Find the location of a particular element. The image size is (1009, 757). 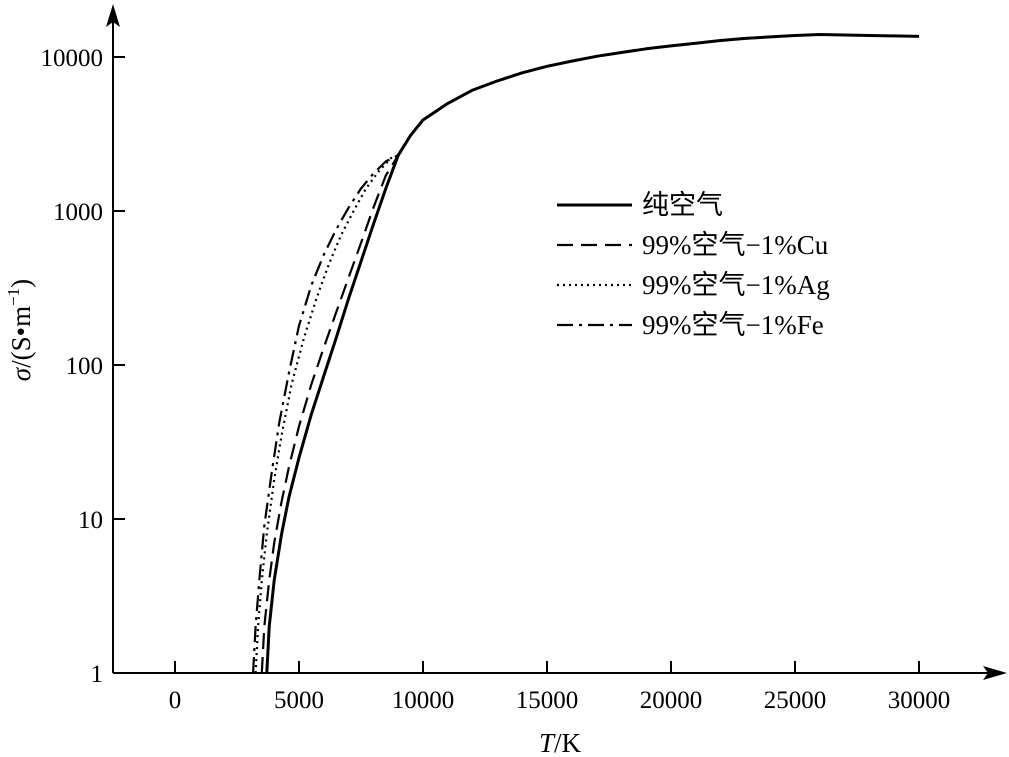

x-axis-label-unit: /K is located at coordinates (568, 742).